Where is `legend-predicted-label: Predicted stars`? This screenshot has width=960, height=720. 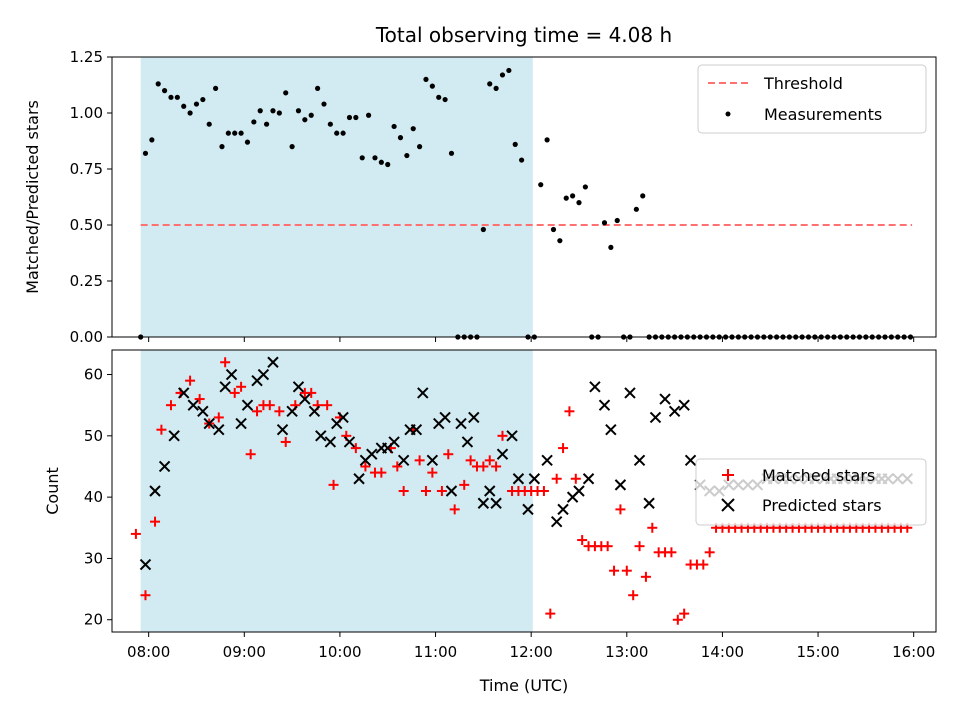 legend-predicted-label: Predicted stars is located at coordinates (822, 505).